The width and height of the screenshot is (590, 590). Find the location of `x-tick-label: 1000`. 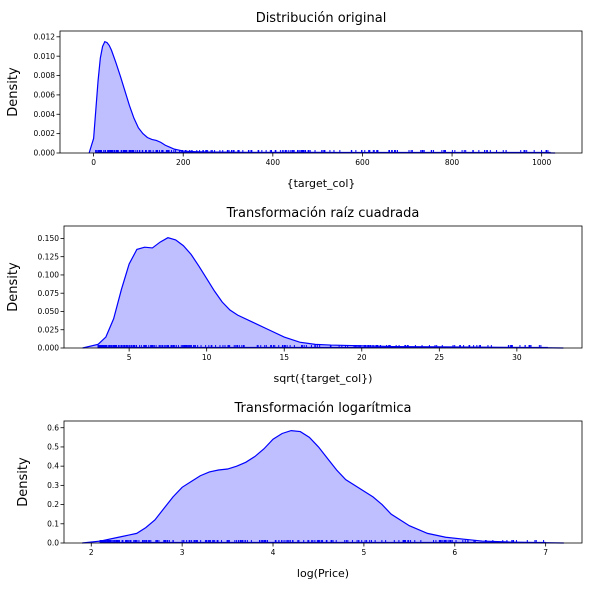

x-tick-label: 1000 is located at coordinates (541, 162).